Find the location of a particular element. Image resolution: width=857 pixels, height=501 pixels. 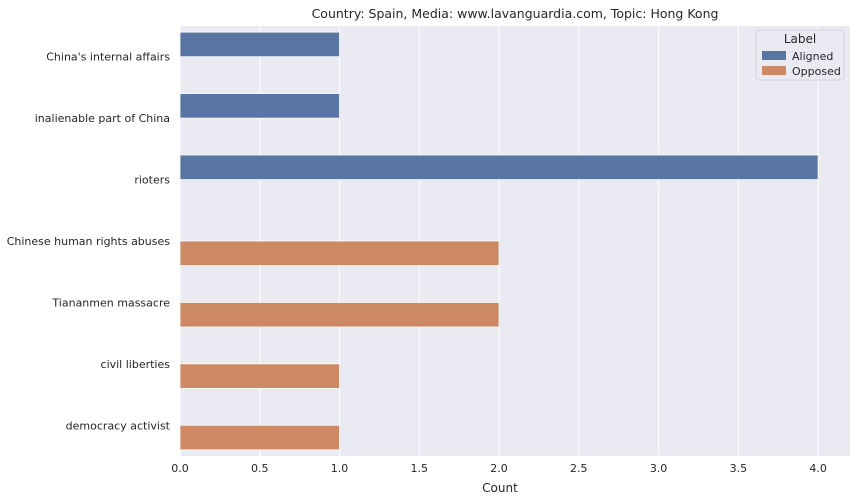

legend-swatch-opposed is located at coordinates (774, 70).